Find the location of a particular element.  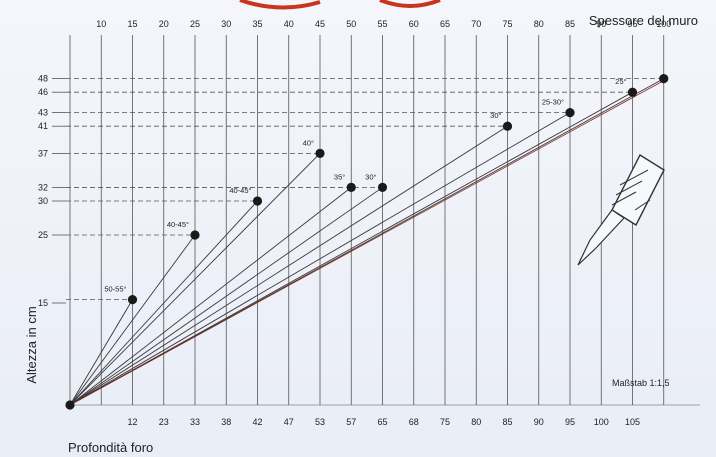

bottom-tick-label: 23 is located at coordinates (164, 422).